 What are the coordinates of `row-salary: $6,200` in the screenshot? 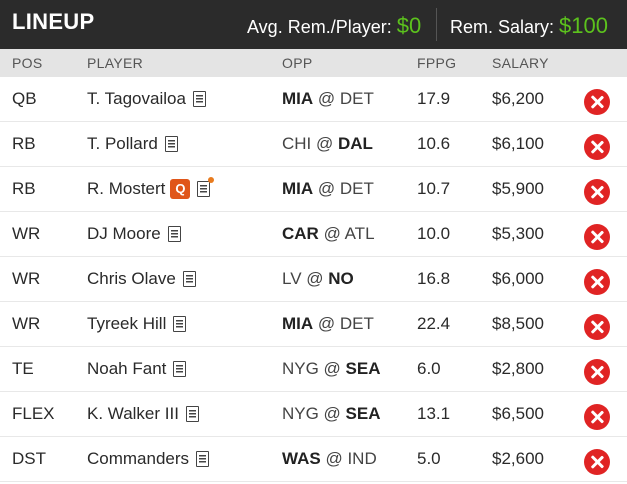 It's located at (518, 98).